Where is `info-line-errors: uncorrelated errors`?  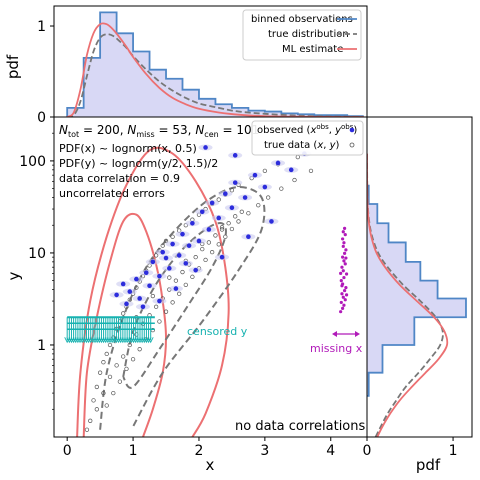
info-line-errors: uncorrelated errors is located at coordinates (112, 193).